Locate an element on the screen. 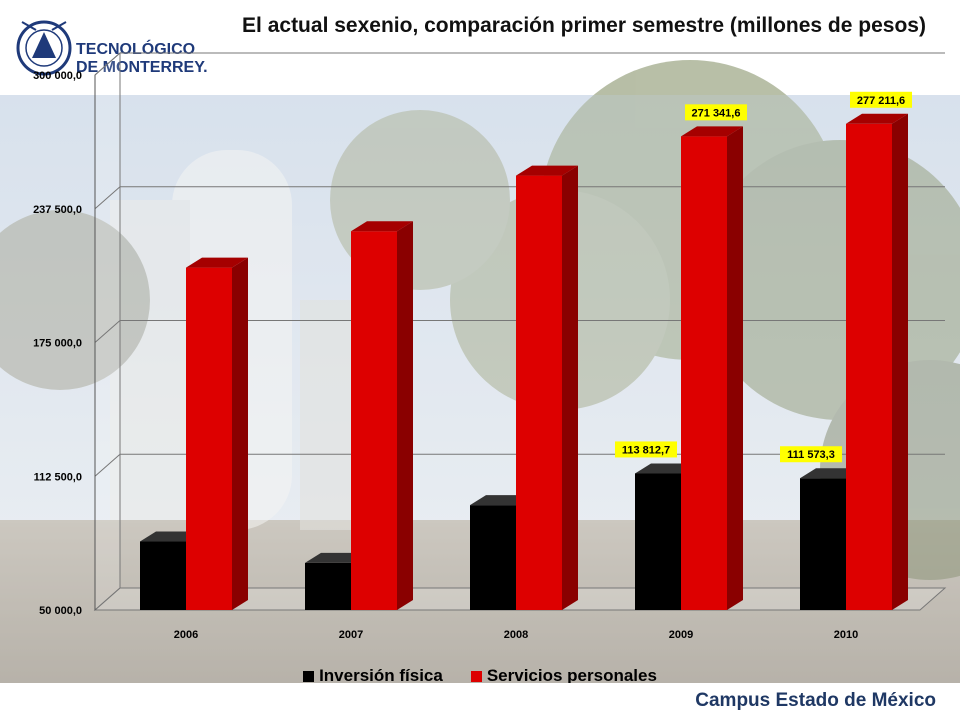 The height and width of the screenshot is (720, 960). data-label: 111 573,3 is located at coordinates (811, 455).